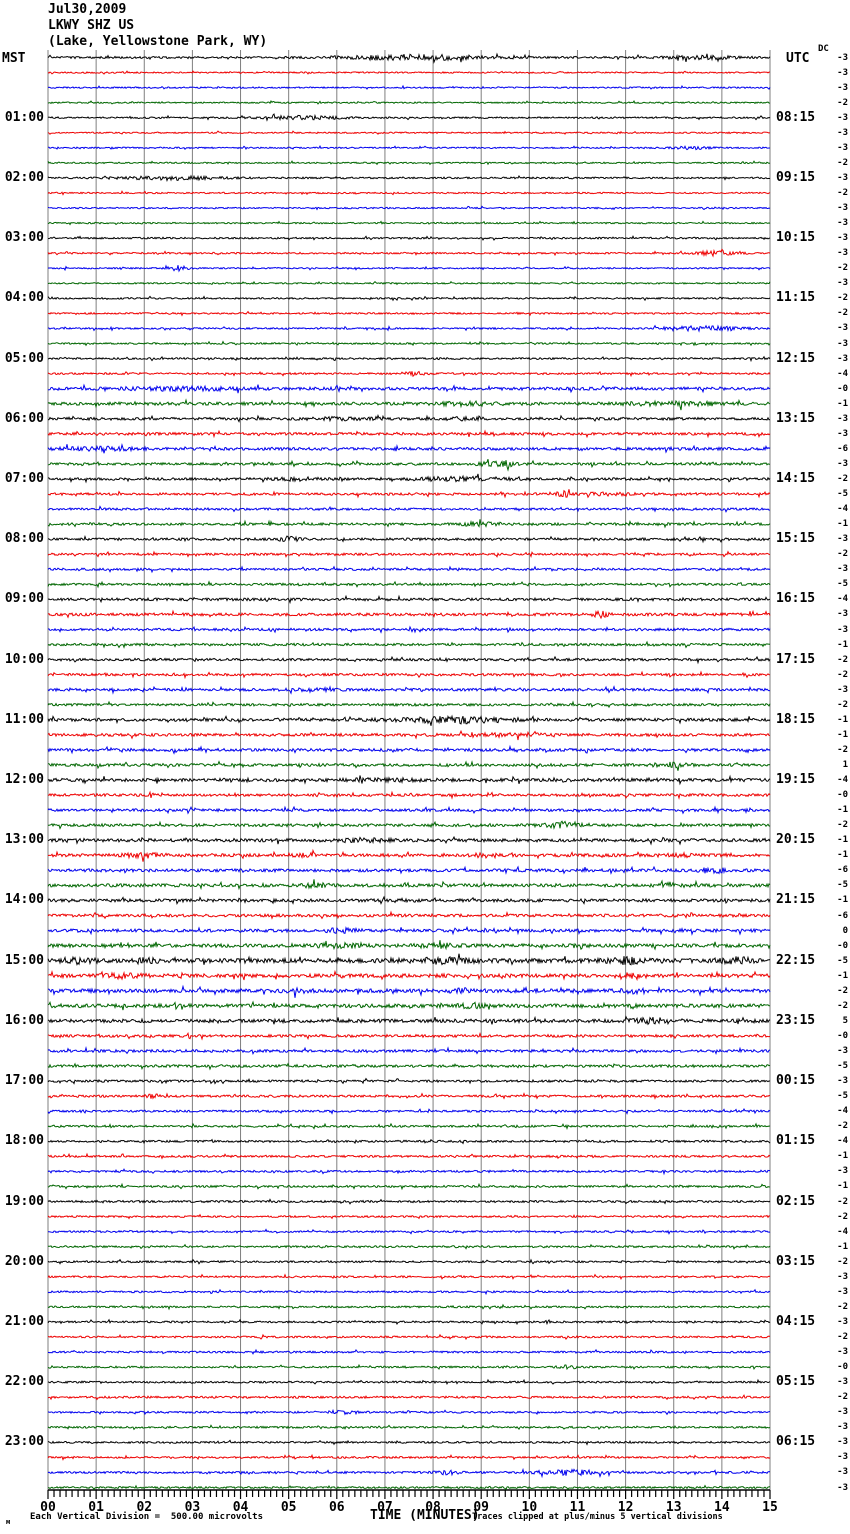  What do you see at coordinates (722, 1507) in the screenshot?
I see `x-axis-tick-label: 14` at bounding box center [722, 1507].